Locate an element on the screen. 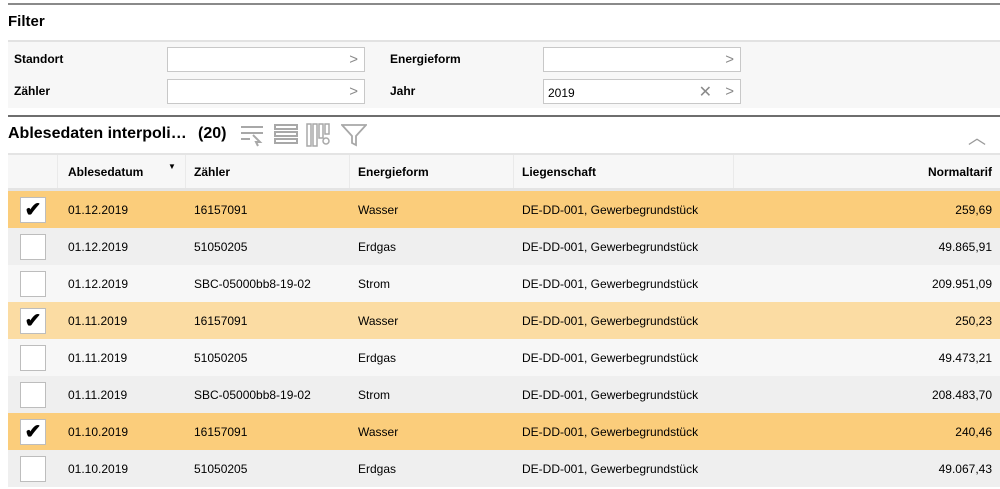 This screenshot has height=489, width=1000. table-cell: 208.483,70 is located at coordinates (961, 394).